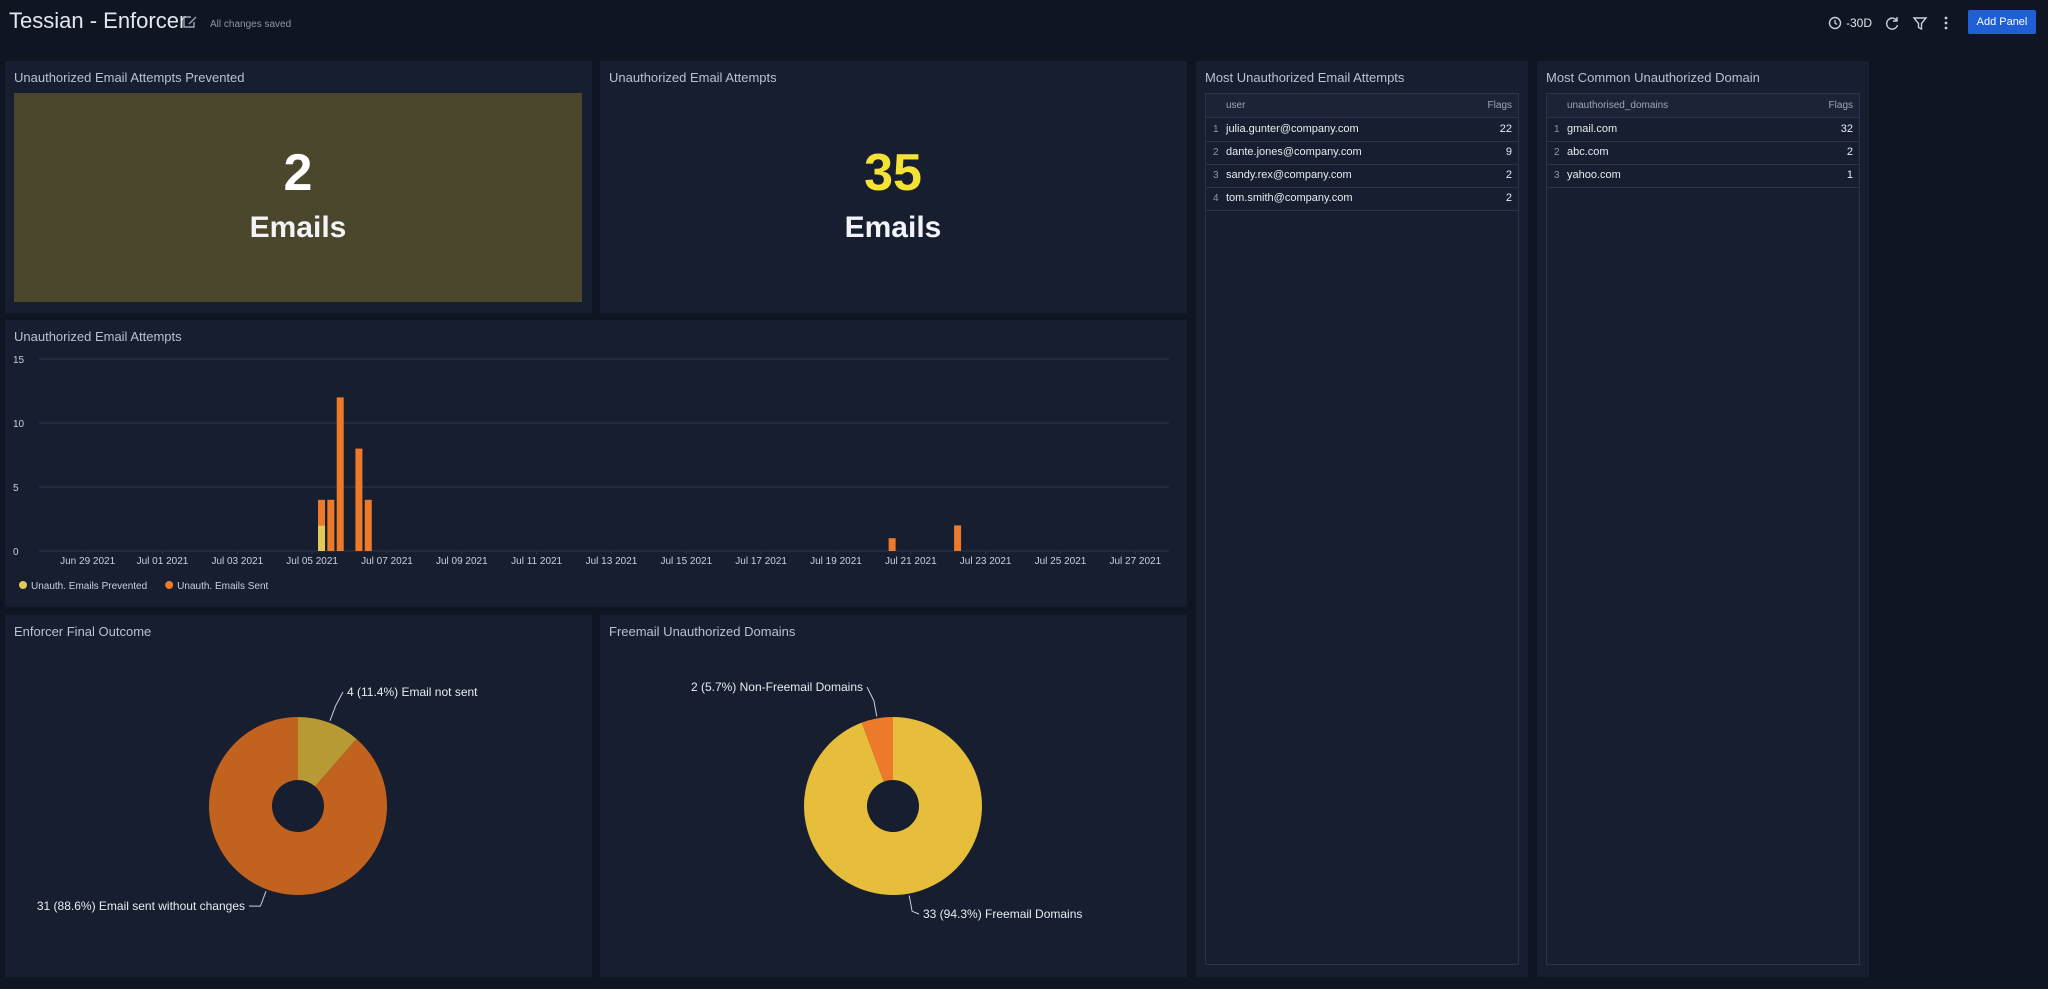 This screenshot has width=2048, height=989. Describe the element at coordinates (893, 173) in the screenshot. I see `stat-value: 35` at that location.